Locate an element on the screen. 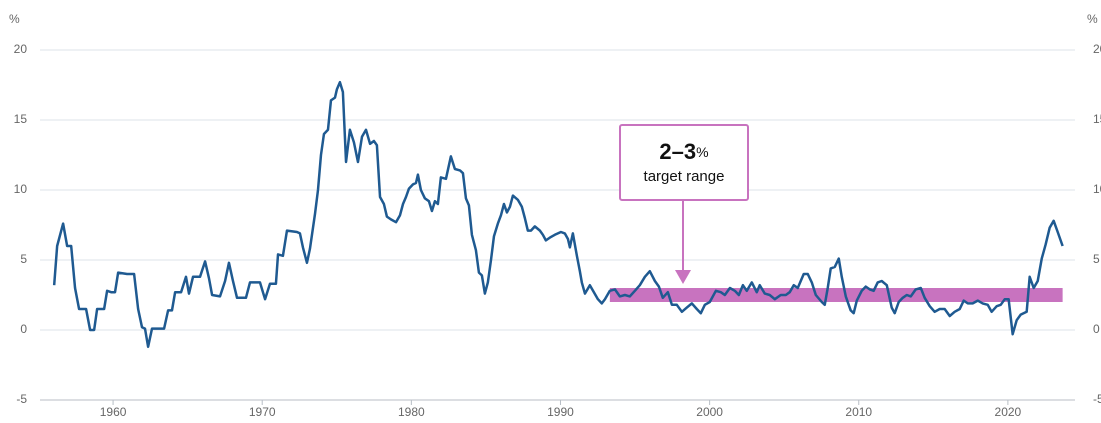 The image size is (1101, 423). target-band is located at coordinates (836, 295).